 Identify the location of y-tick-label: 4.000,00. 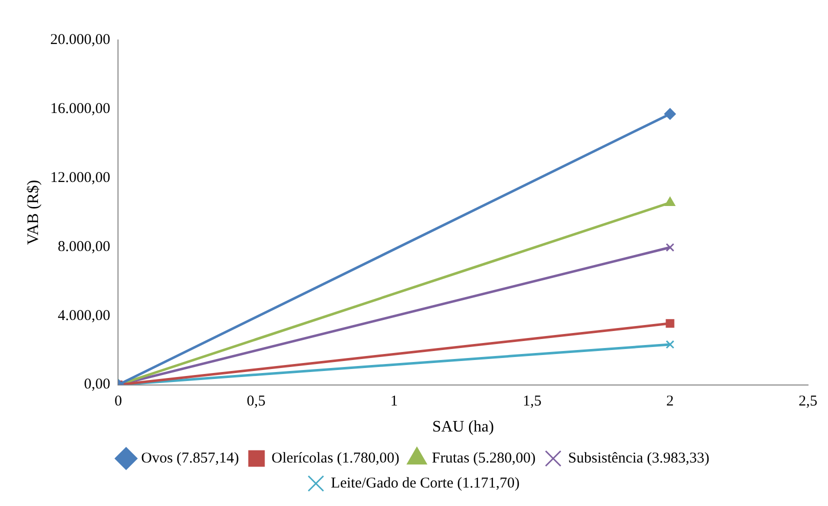
(84, 316).